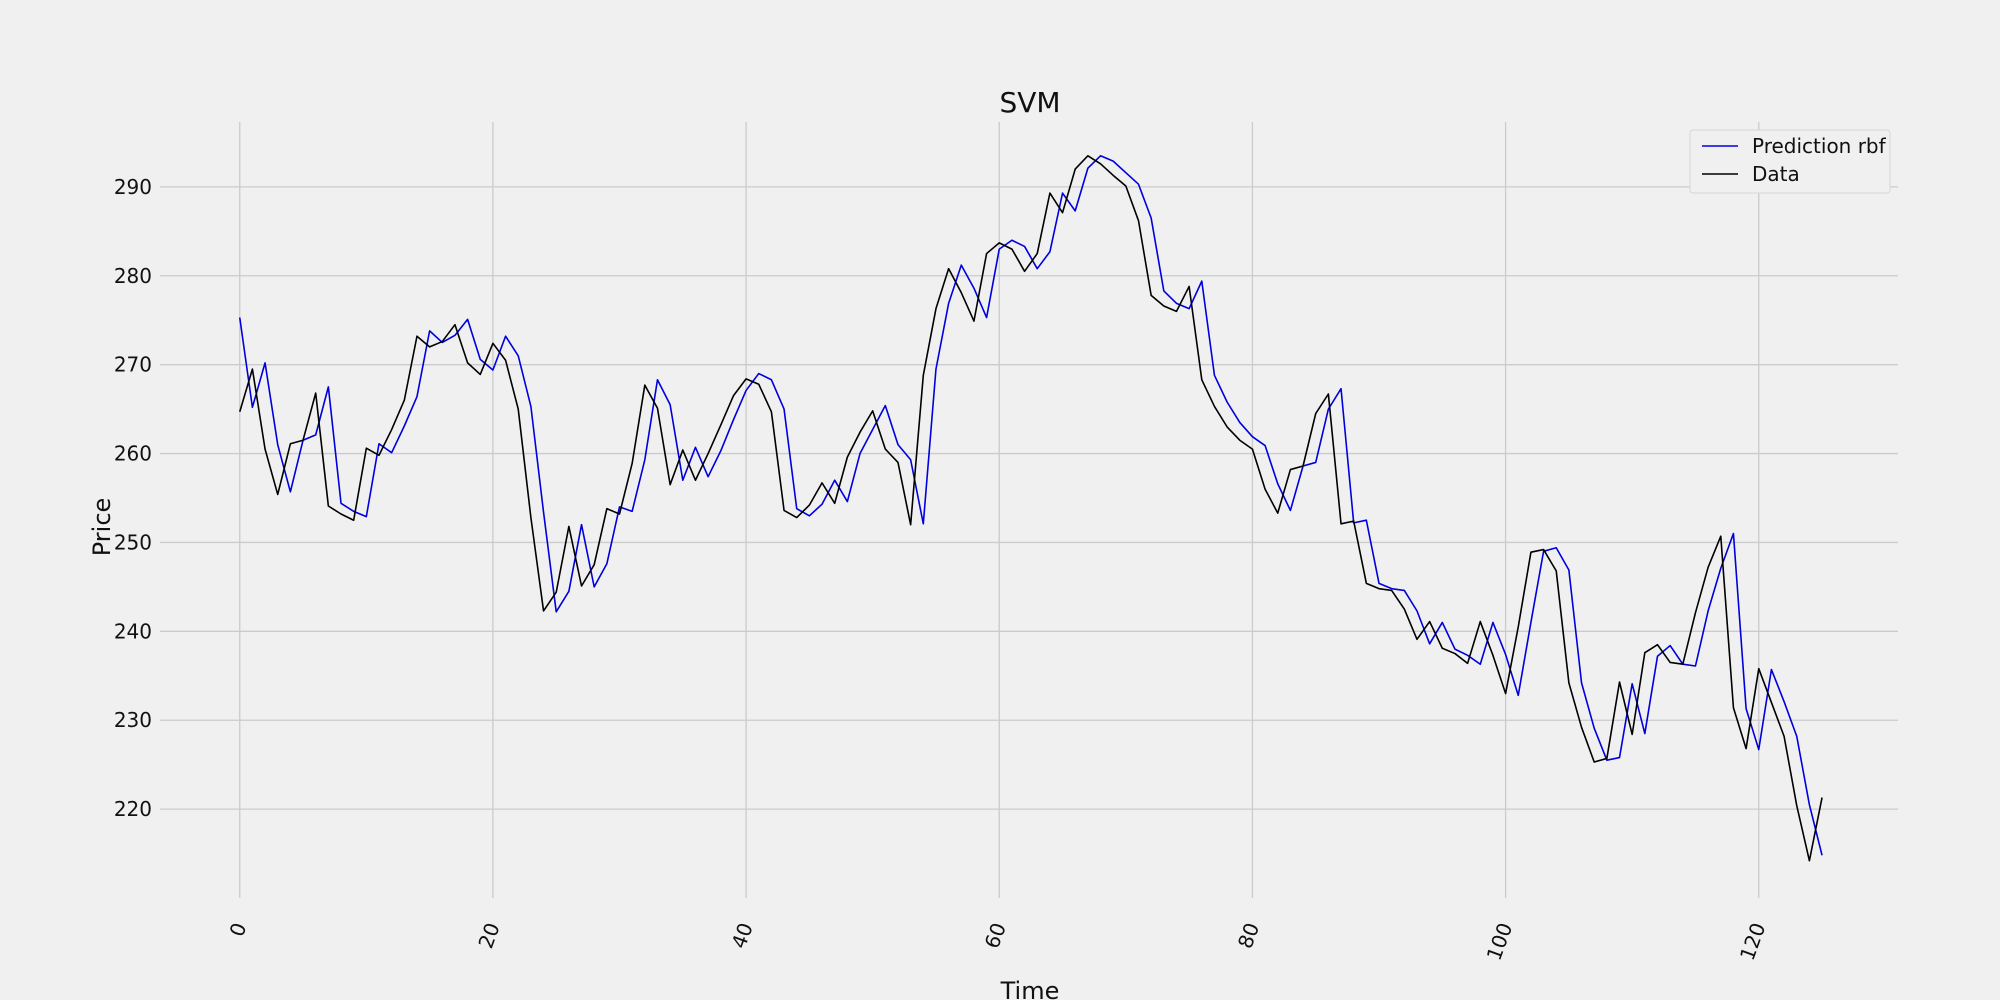  What do you see at coordinates (238, 930) in the screenshot?
I see `x-tick-label: 0` at bounding box center [238, 930].